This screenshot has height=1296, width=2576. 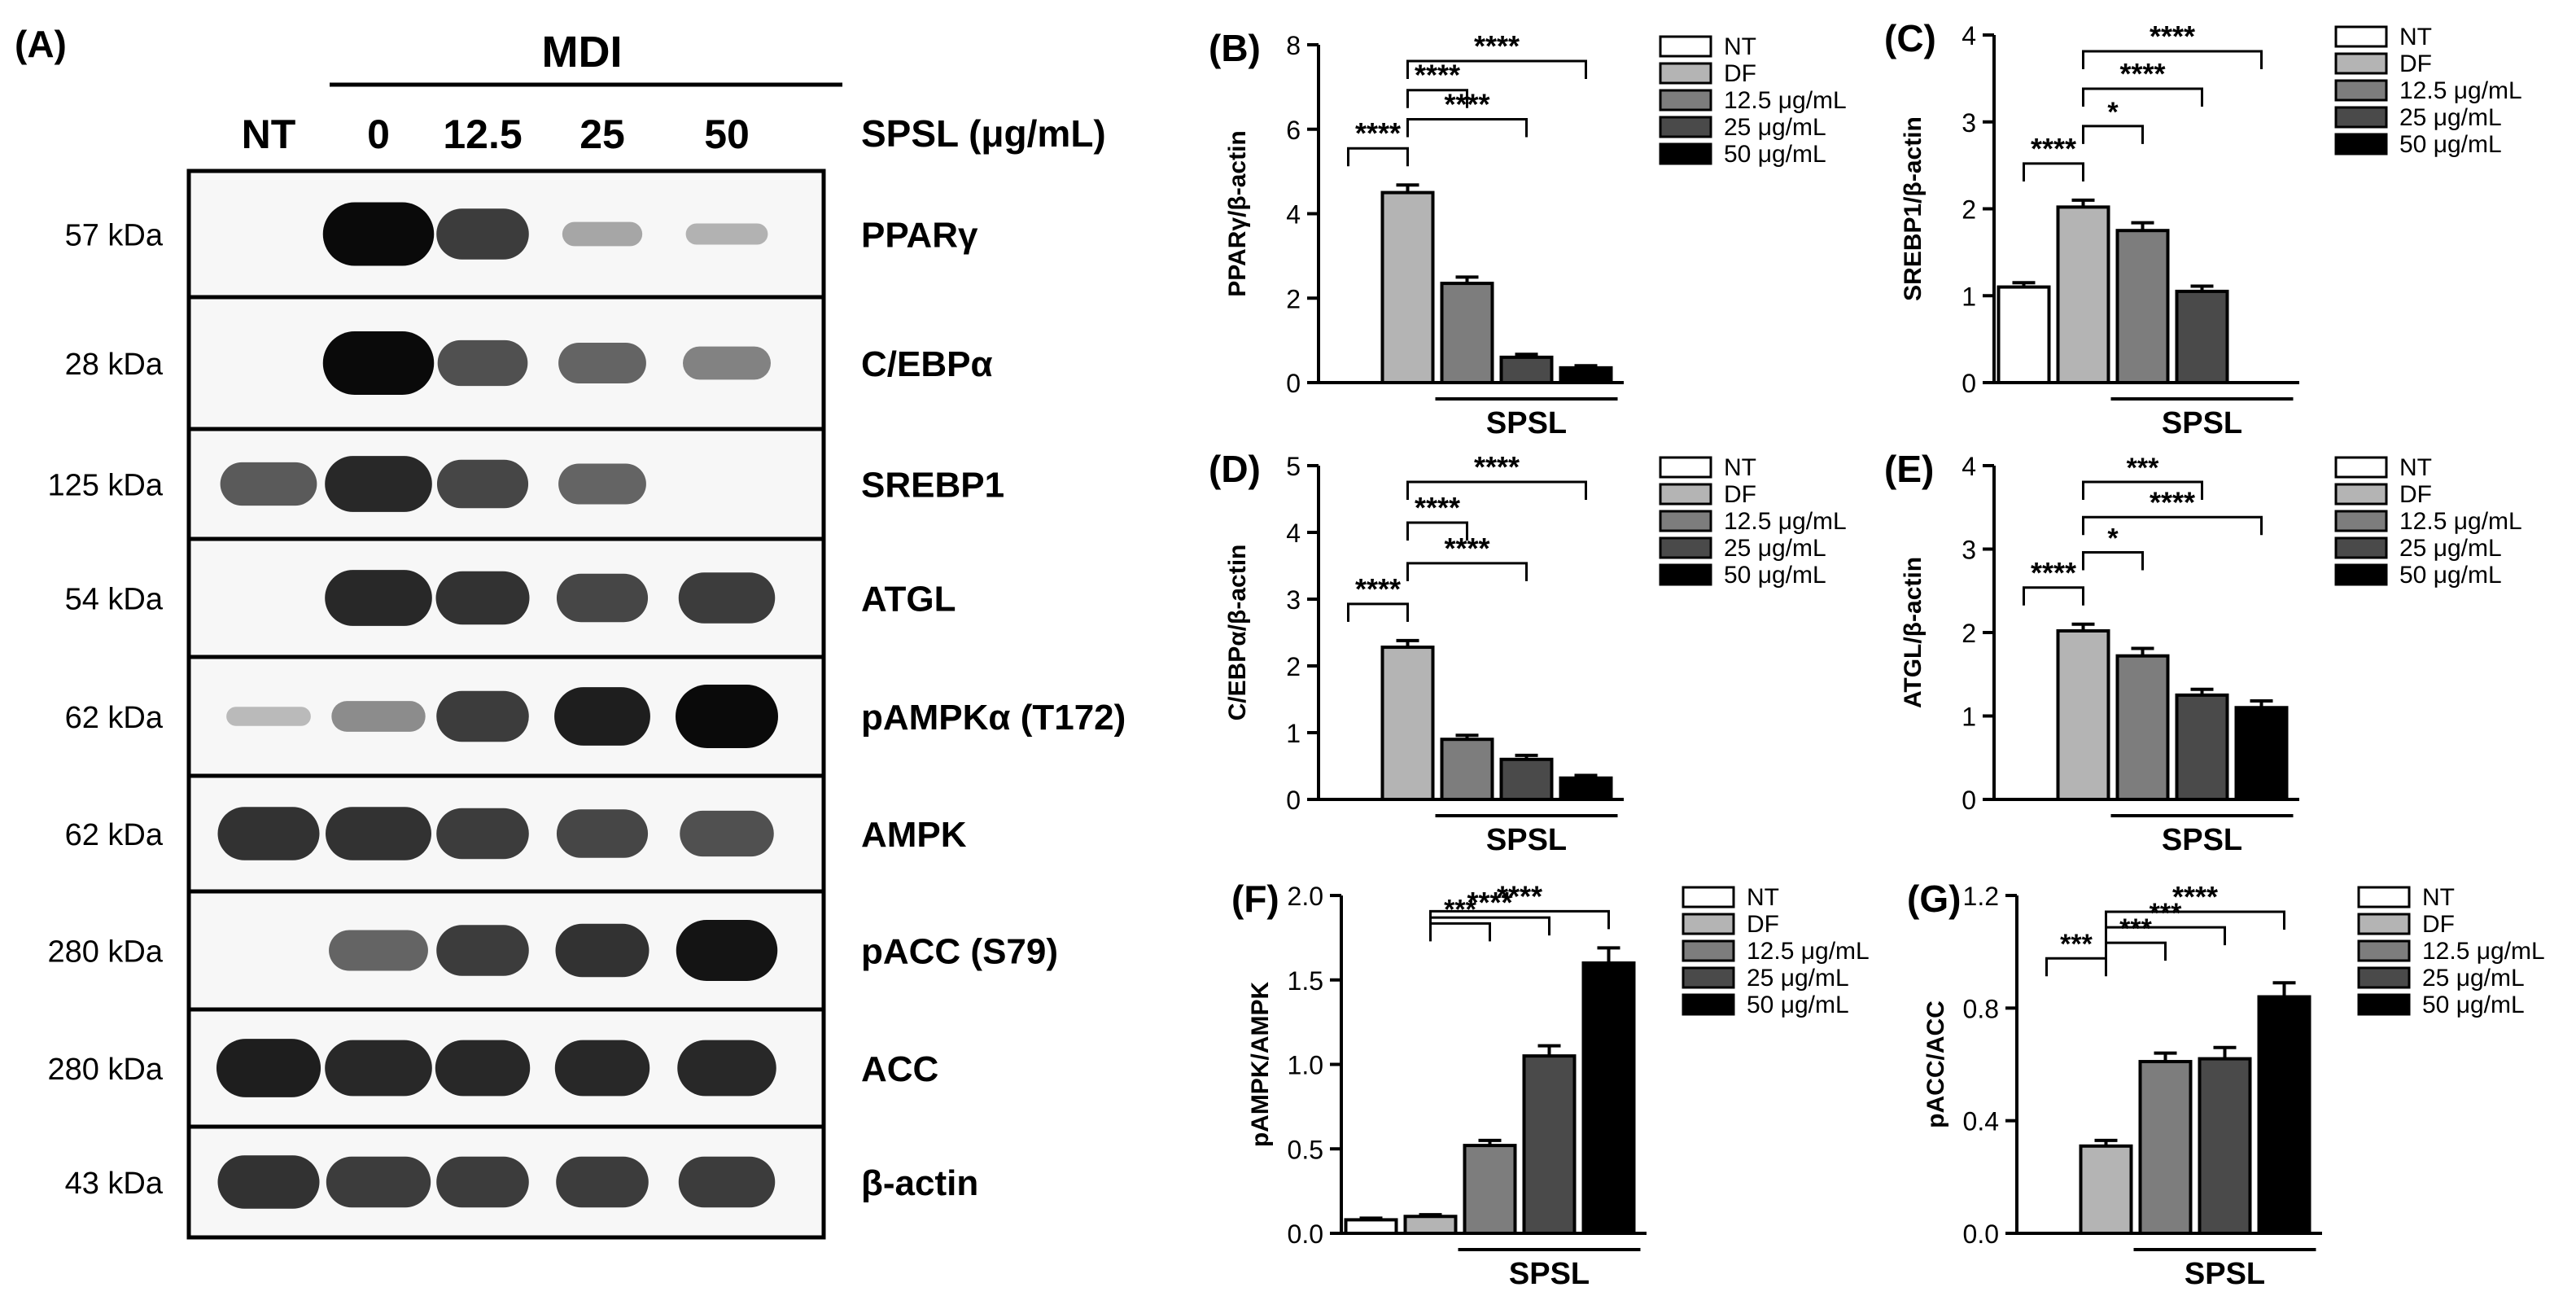 I want to click on y-tick-label: 6, so click(x=1293, y=130).